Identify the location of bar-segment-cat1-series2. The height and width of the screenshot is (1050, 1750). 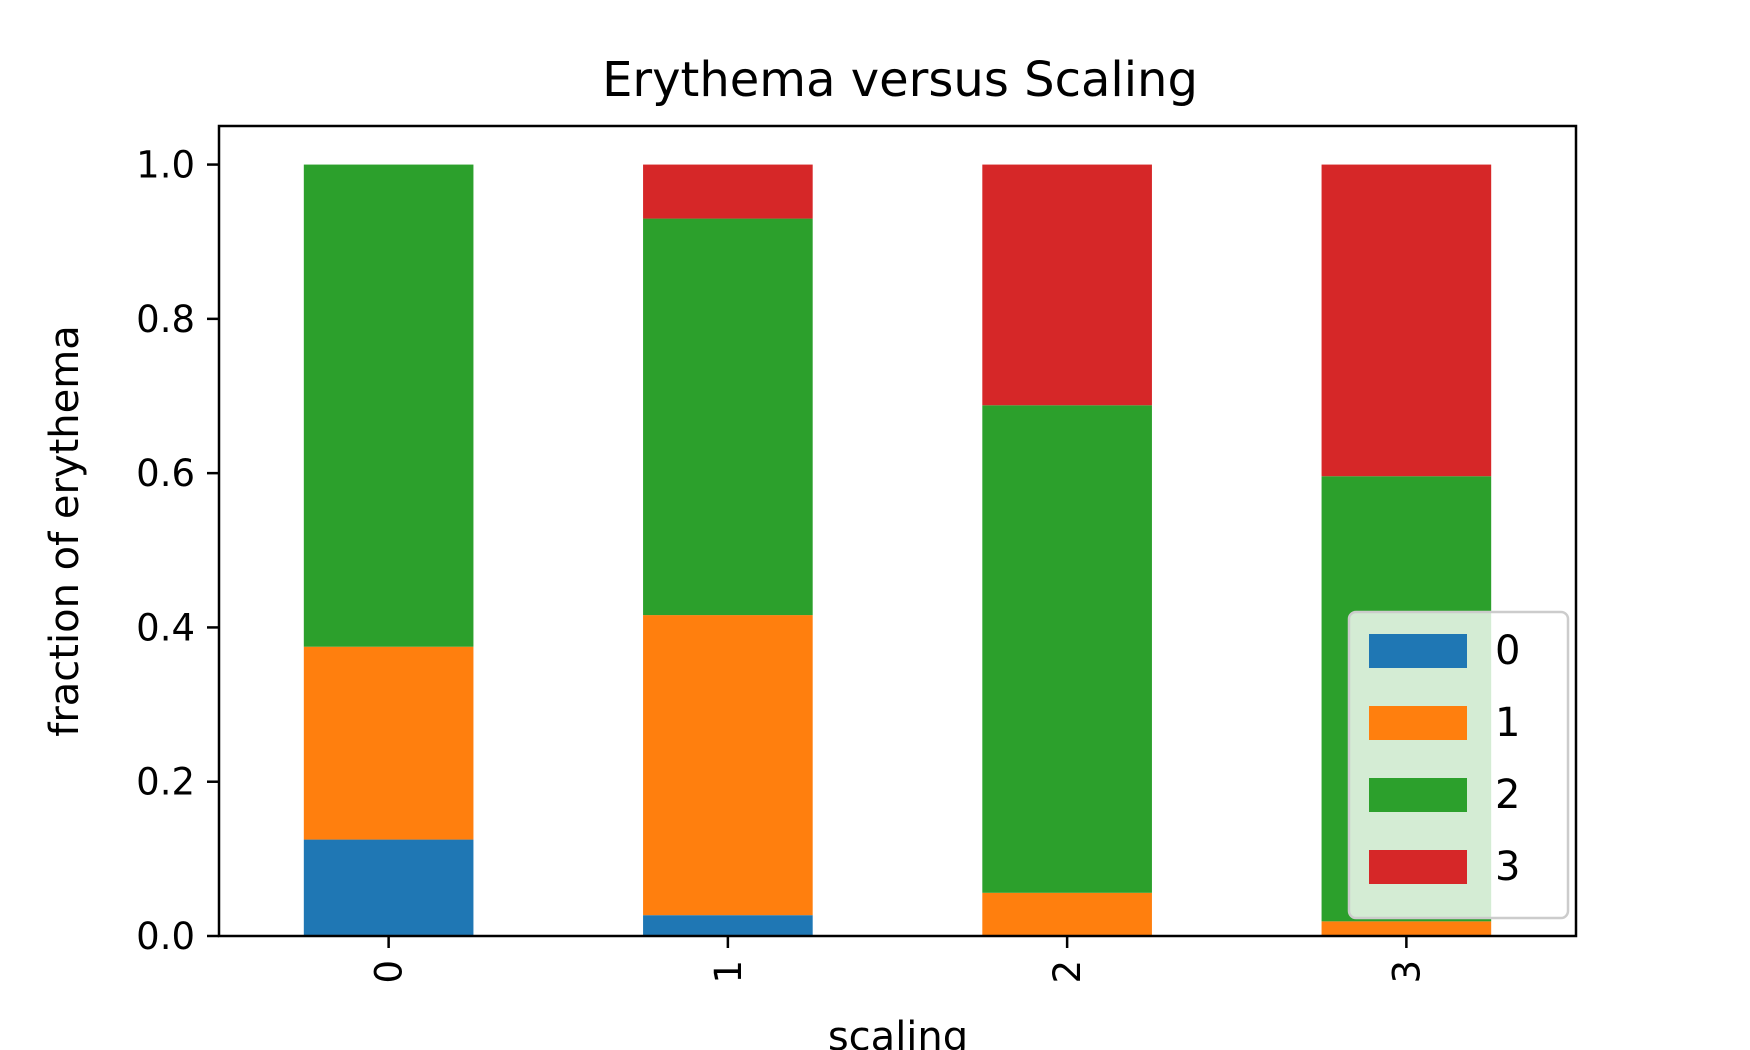
(728, 417).